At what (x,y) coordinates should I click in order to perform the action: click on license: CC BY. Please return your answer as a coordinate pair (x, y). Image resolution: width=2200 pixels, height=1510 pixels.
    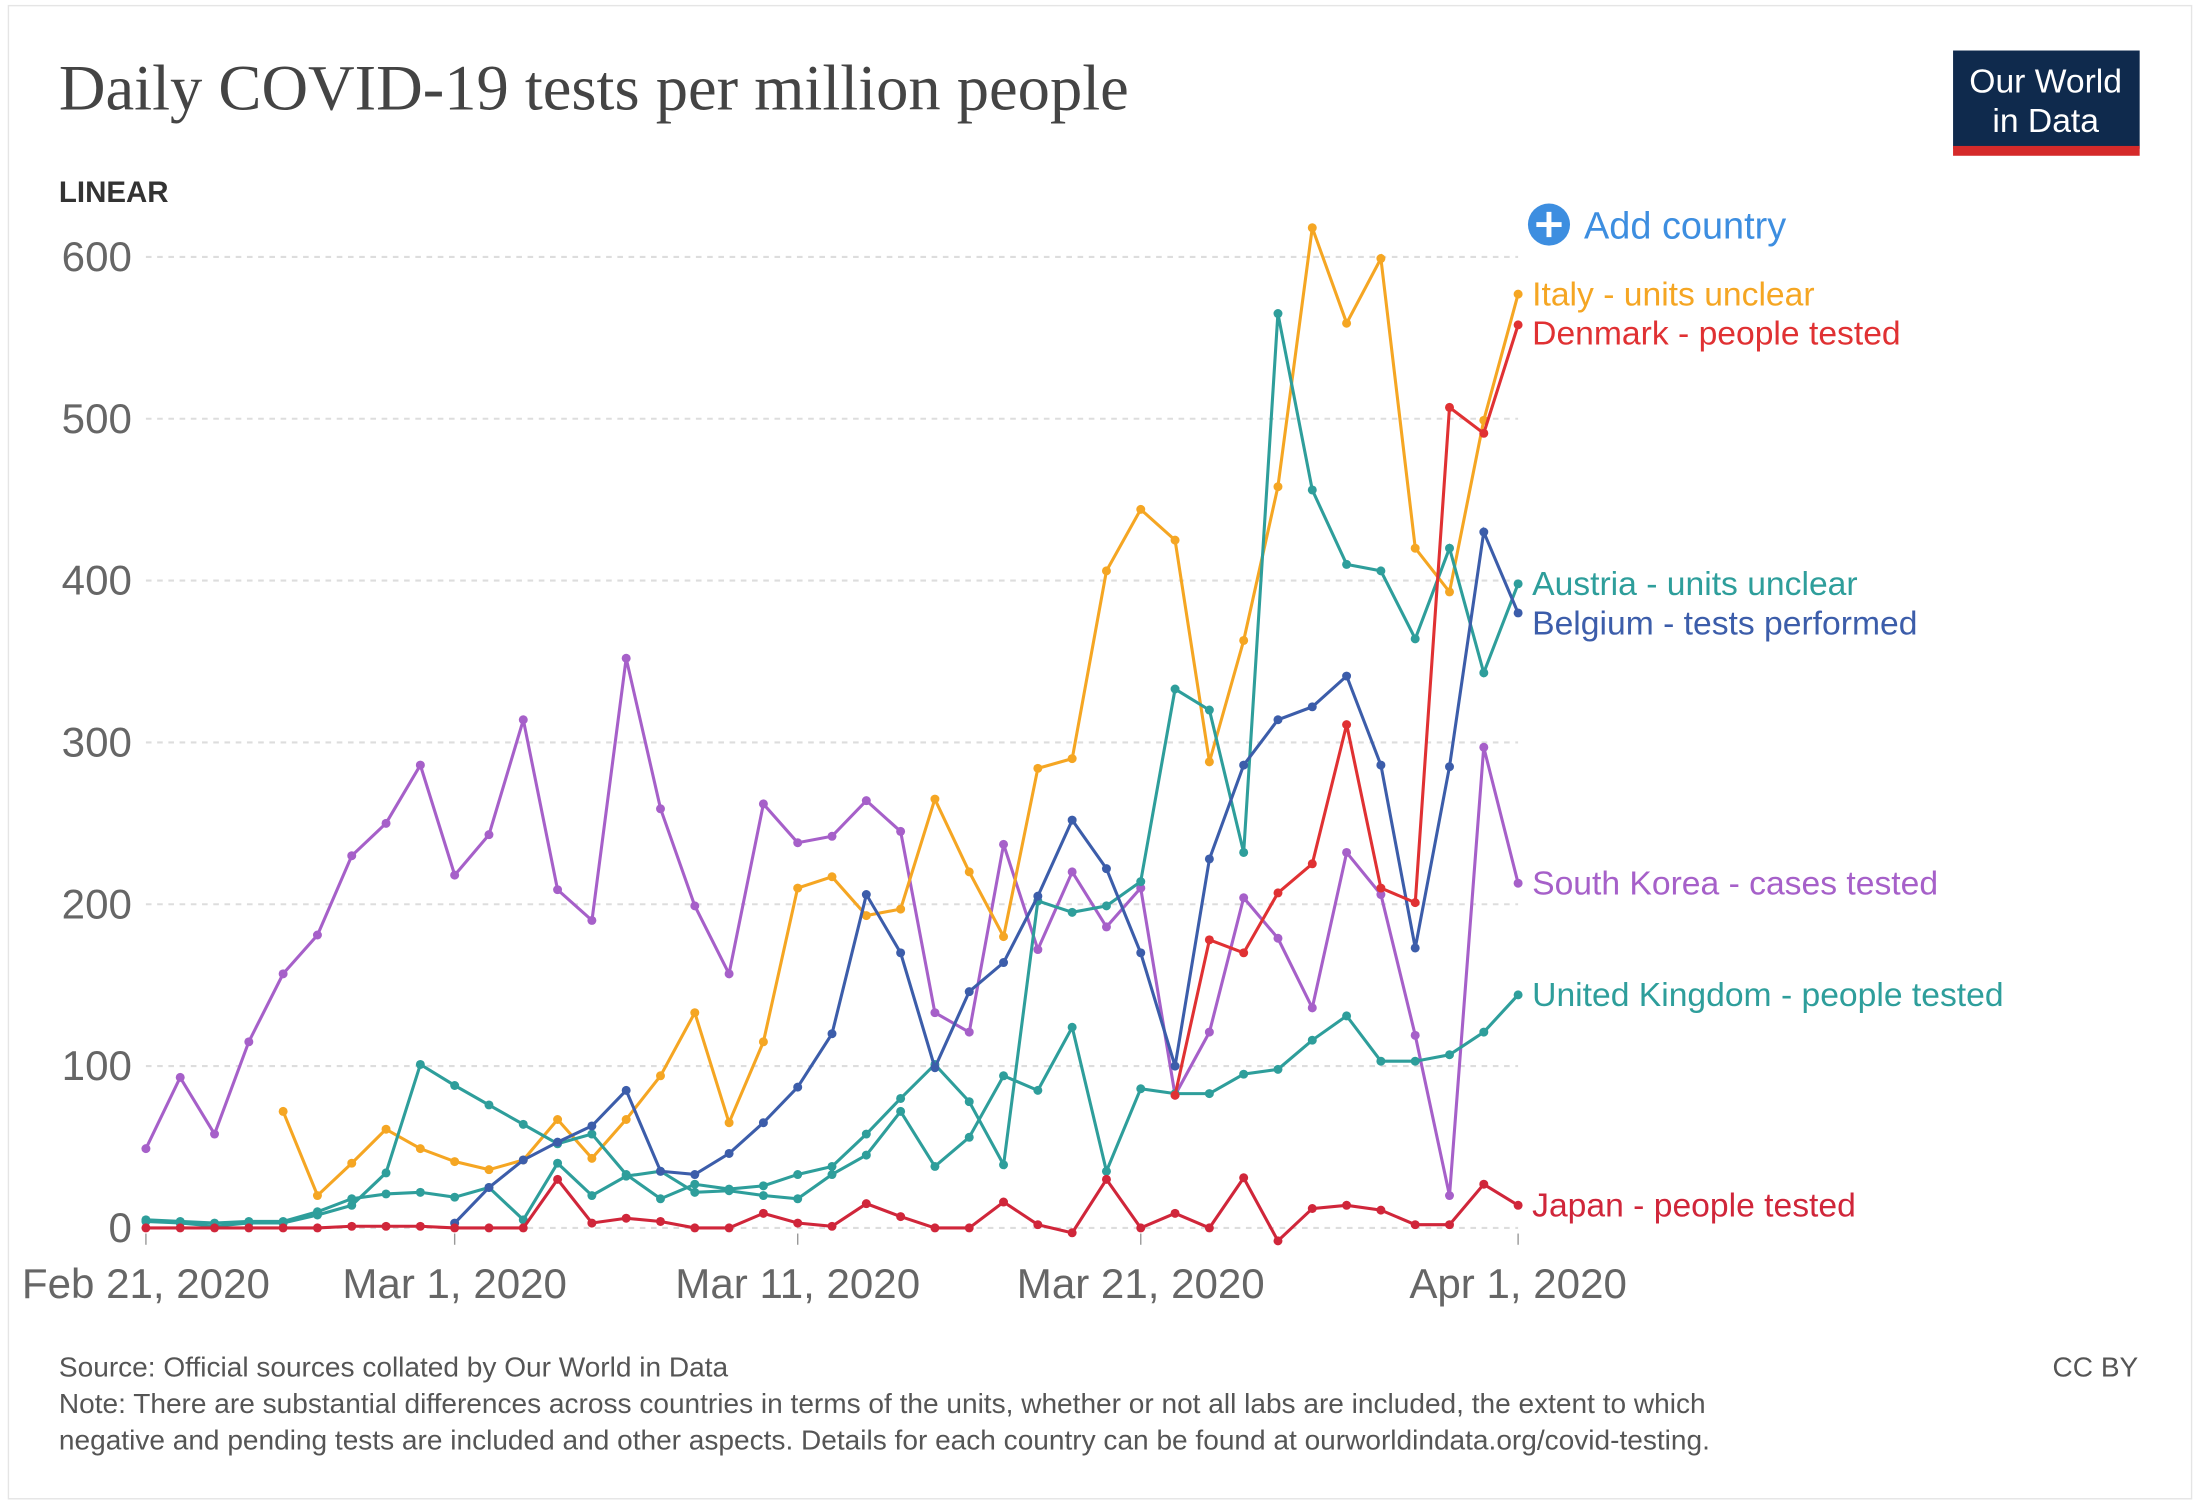
    Looking at the image, I should click on (2096, 1367).